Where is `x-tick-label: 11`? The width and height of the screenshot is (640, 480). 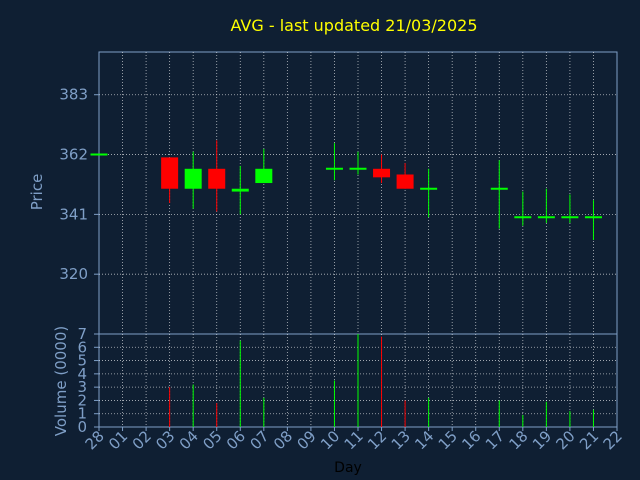
x-tick-label: 11 is located at coordinates (354, 440).